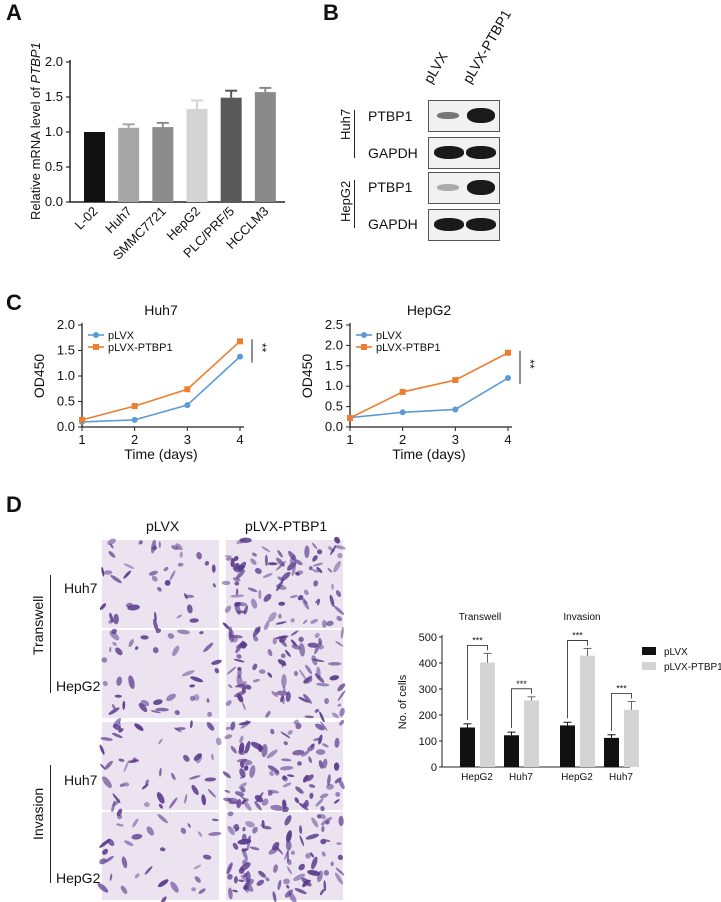  I want to click on lane-label-plvx-ptbp1: pLVX-PTBP1, so click(487, 46).